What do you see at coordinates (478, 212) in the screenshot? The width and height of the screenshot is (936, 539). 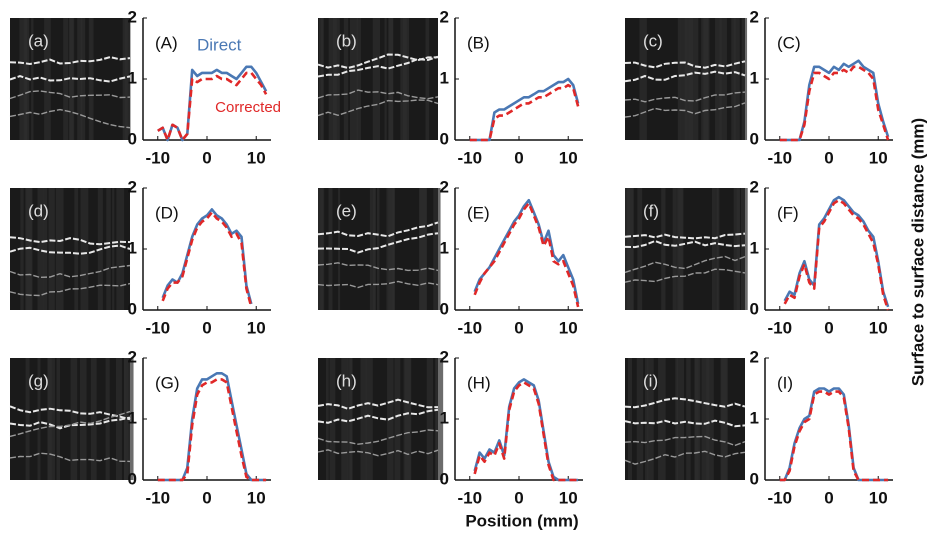 I see `panel-label: (E)` at bounding box center [478, 212].